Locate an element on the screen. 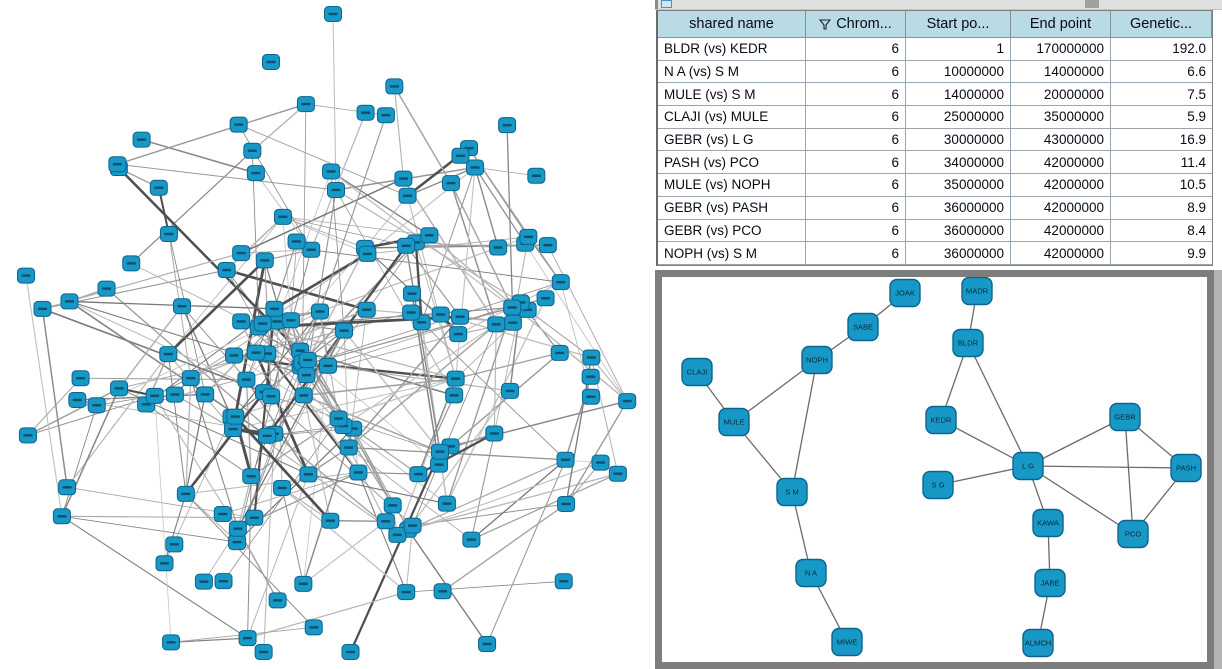 Image resolution: width=1222 pixels, height=669 pixels. table-row: N A (vs) S M 6 10000000 14000000 6.6 is located at coordinates (935, 72).